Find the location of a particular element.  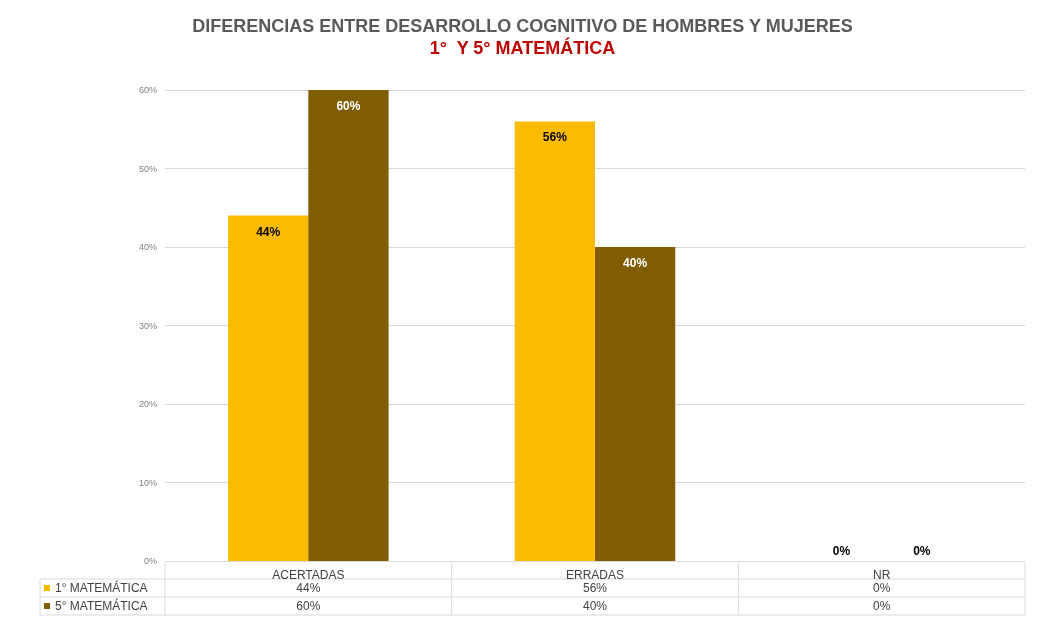

x-tick-label: ACERTADAS is located at coordinates (308, 575).